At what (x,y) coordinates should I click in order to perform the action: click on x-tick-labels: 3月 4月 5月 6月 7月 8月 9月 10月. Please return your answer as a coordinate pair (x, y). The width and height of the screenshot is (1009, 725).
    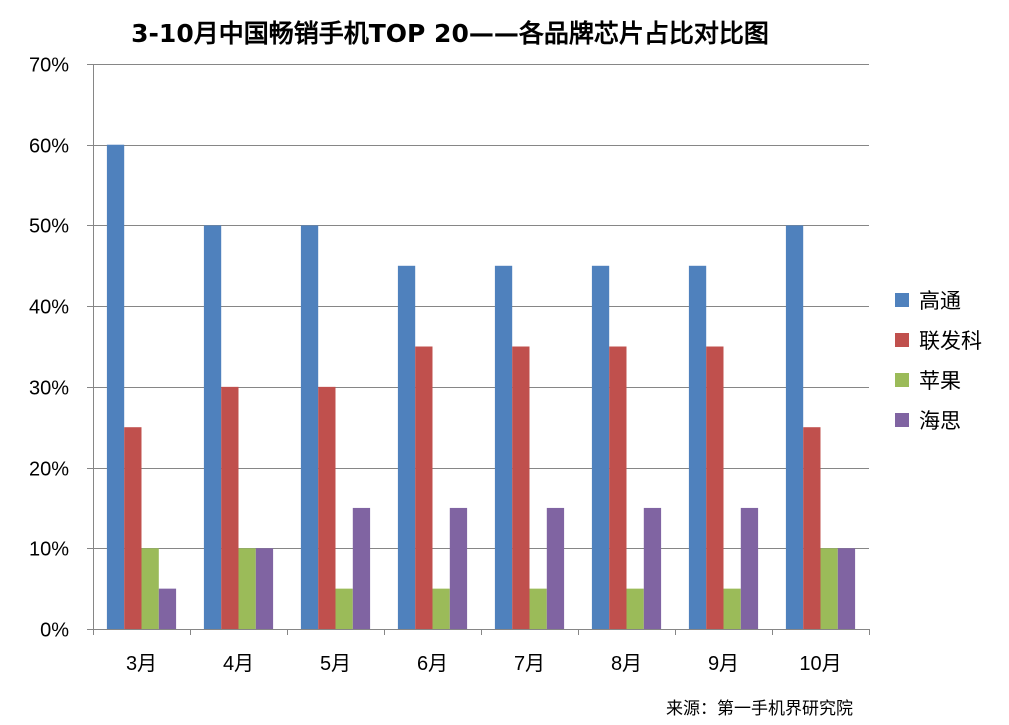
    Looking at the image, I should click on (484, 664).